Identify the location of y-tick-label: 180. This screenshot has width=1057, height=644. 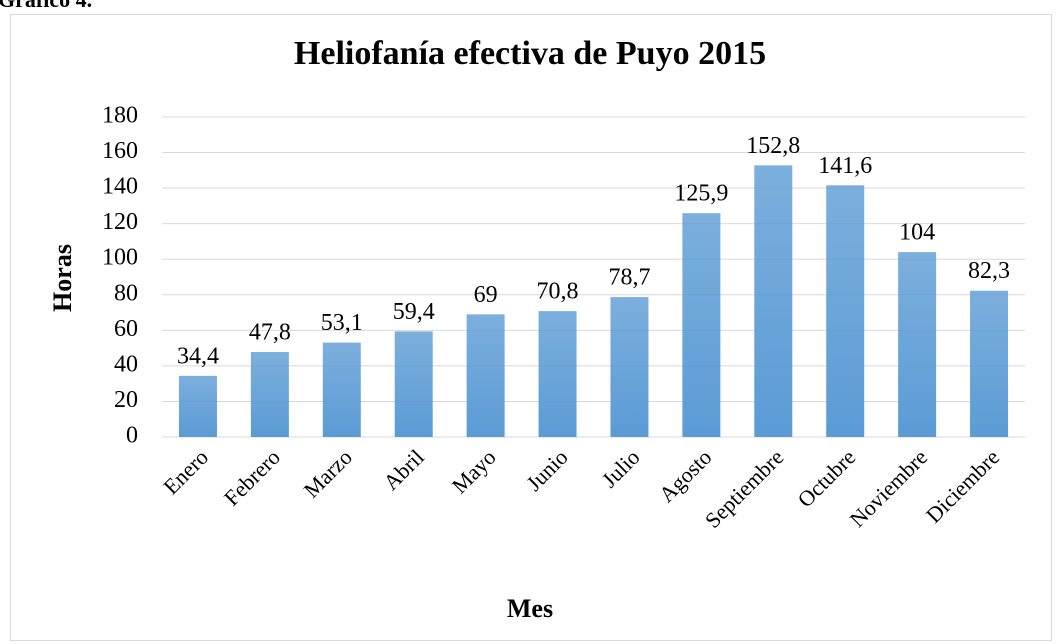
(120, 116).